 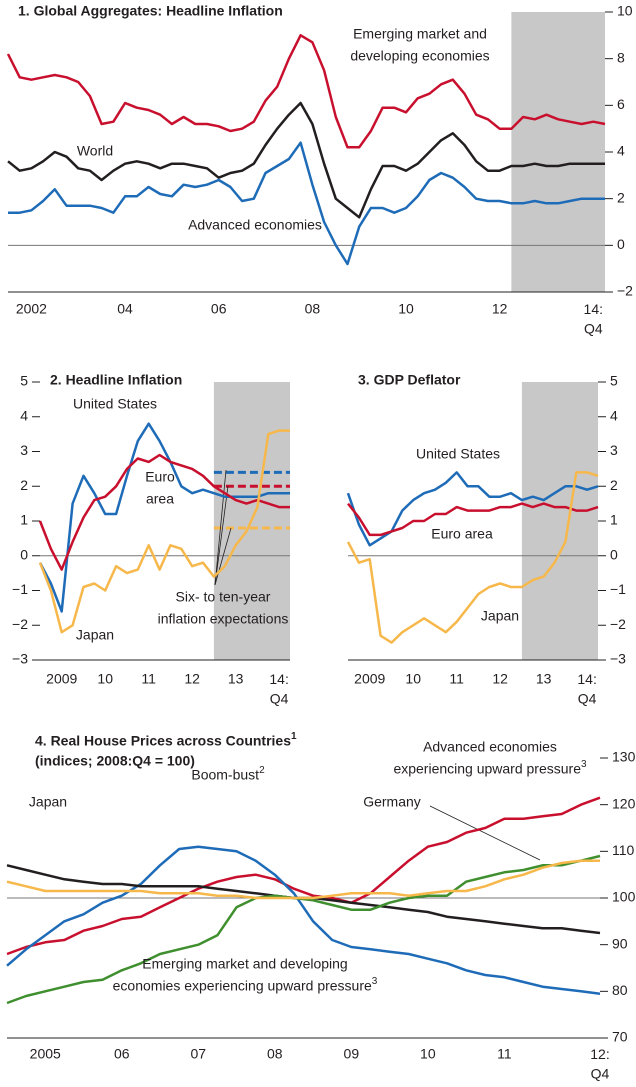 I want to click on x-tick-label: 09, so click(x=352, y=1054).